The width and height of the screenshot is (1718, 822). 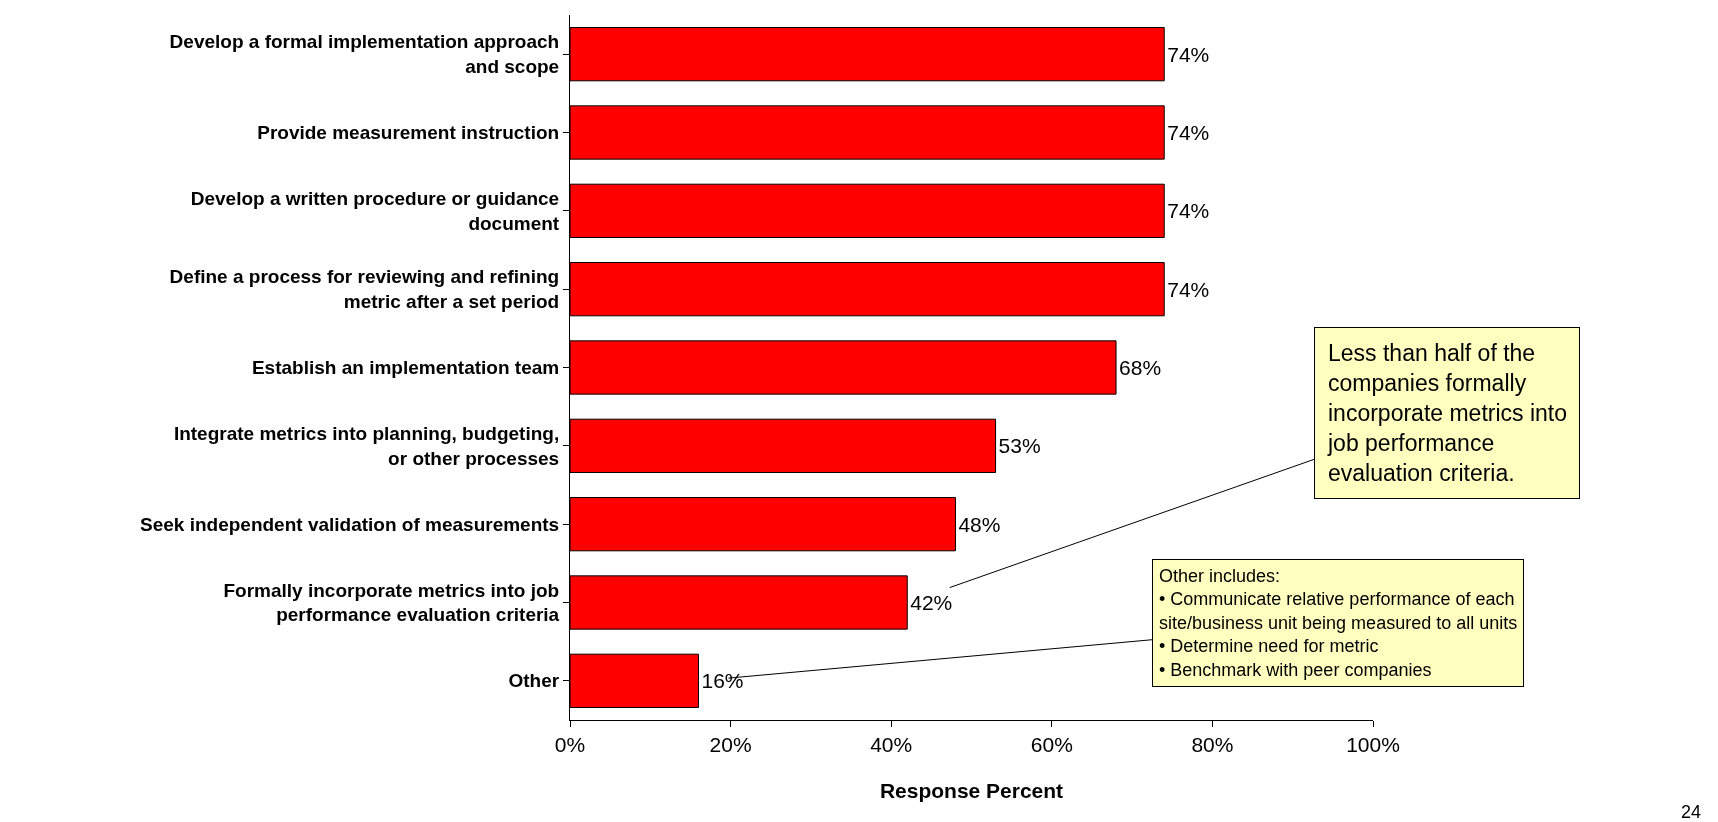 I want to click on y-tick-label: Other, so click(x=534, y=681).